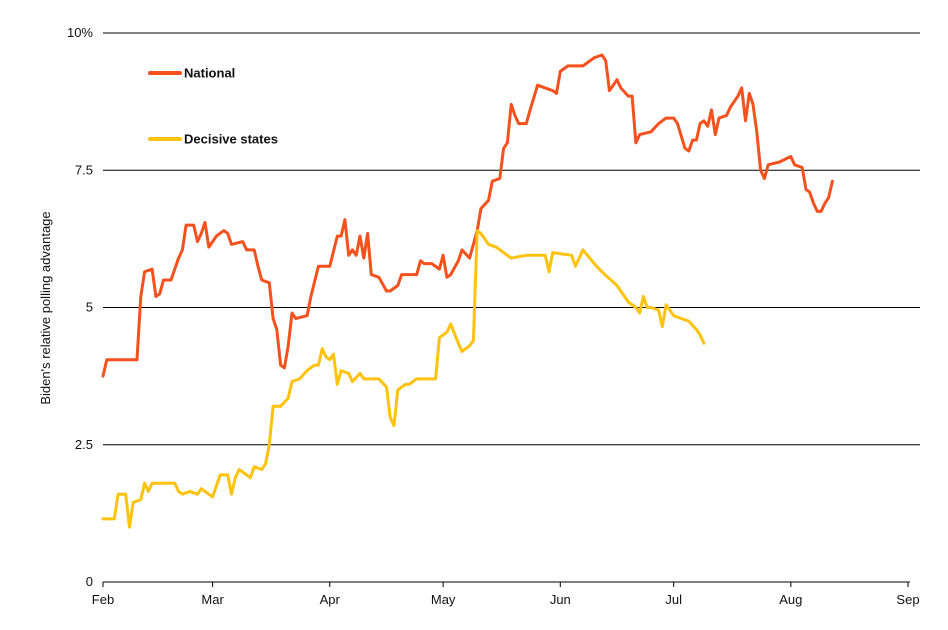 This screenshot has width=948, height=630. What do you see at coordinates (209, 73) in the screenshot?
I see `legend-label: National` at bounding box center [209, 73].